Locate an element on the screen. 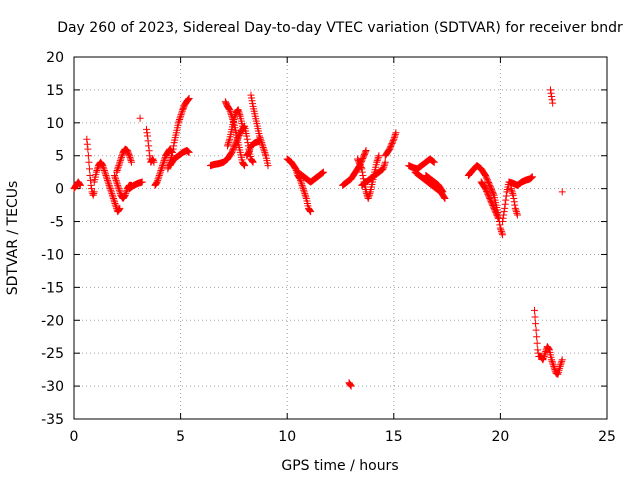  x-tick-label: 0 is located at coordinates (74, 437).